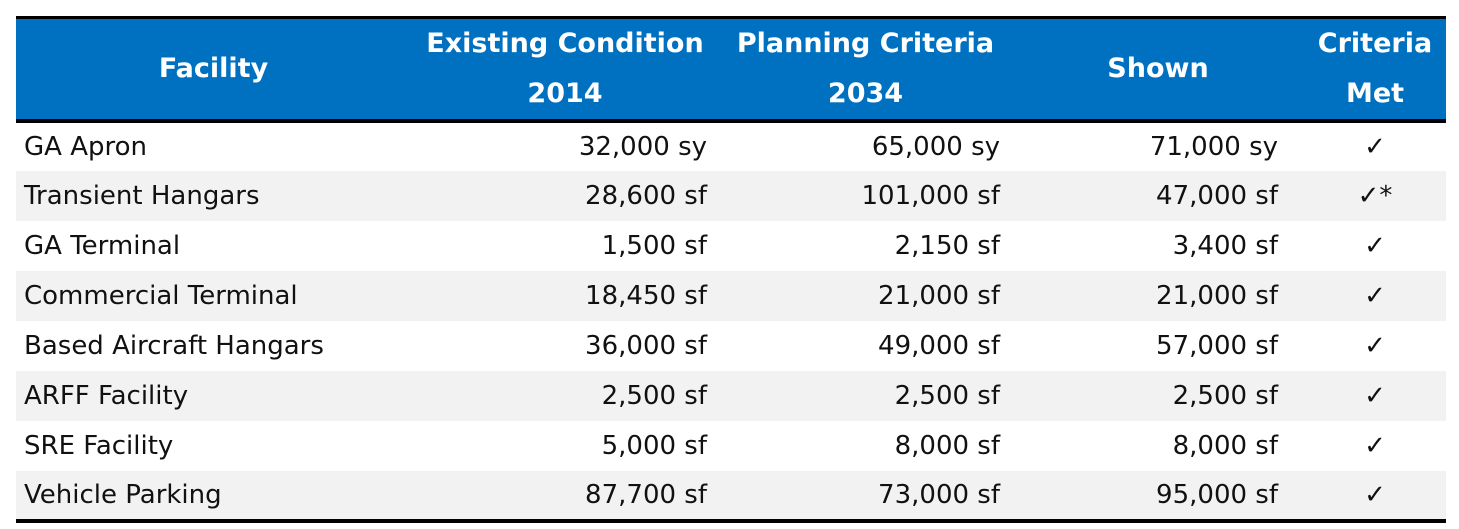 The width and height of the screenshot is (1459, 529). I want to click on header-criteria-met: Criteria Met, so click(1375, 68).